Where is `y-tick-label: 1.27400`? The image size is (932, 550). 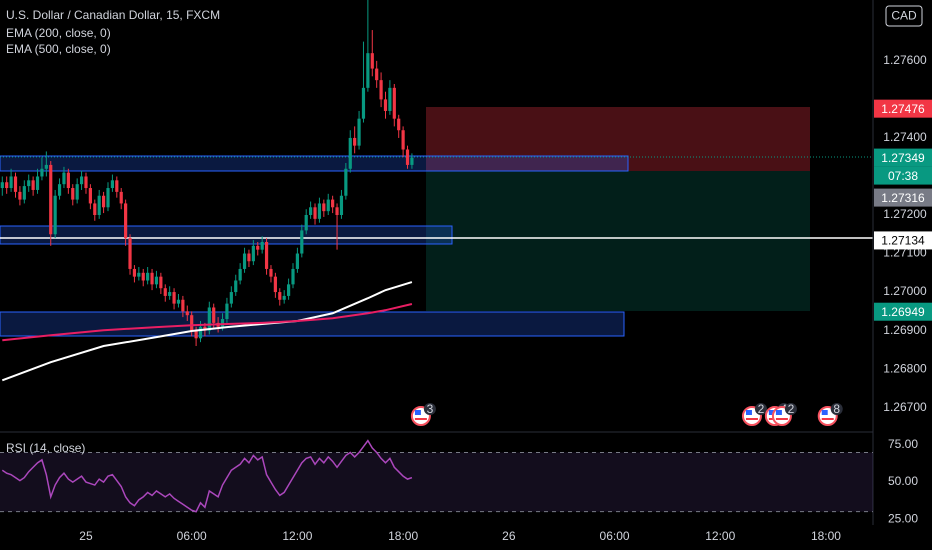
y-tick-label: 1.27400 is located at coordinates (905, 137).